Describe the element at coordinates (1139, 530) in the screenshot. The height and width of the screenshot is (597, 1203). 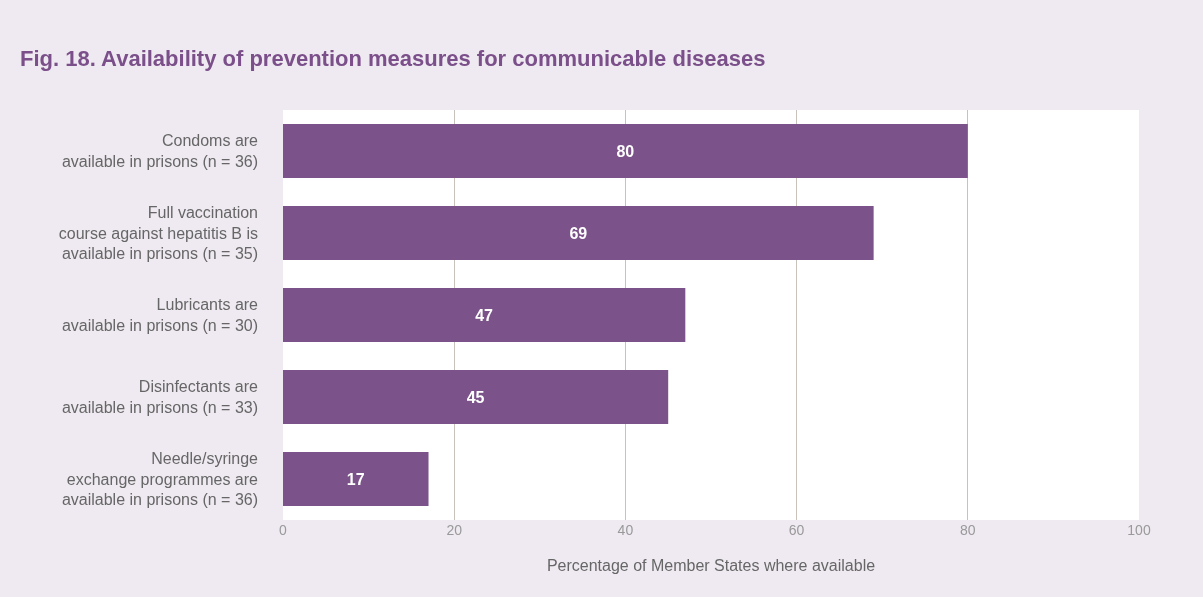
I see `x-tick-label: 100` at that location.